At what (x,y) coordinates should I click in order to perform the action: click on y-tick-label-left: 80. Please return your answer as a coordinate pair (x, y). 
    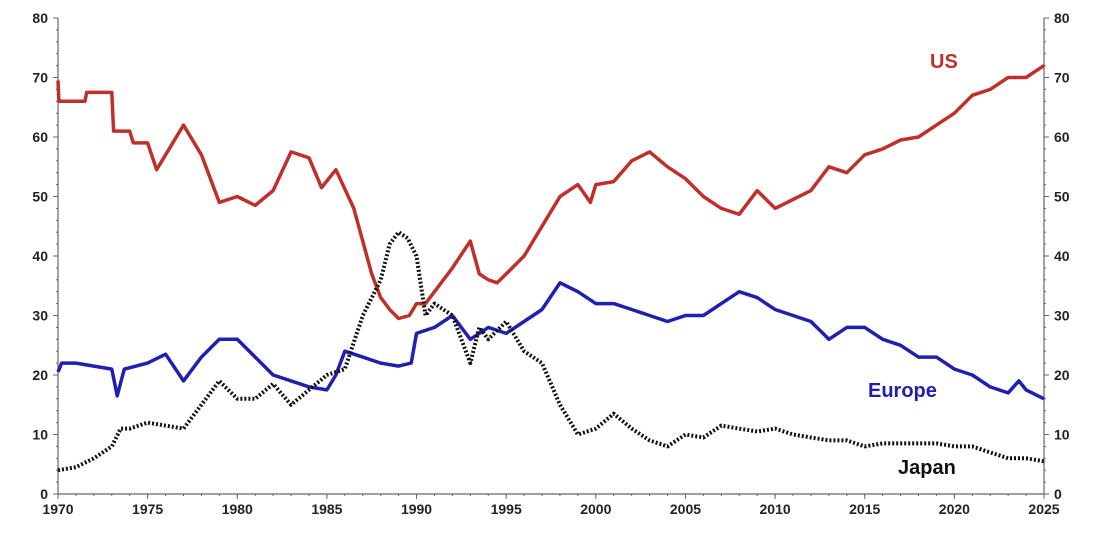
    Looking at the image, I should click on (40, 18).